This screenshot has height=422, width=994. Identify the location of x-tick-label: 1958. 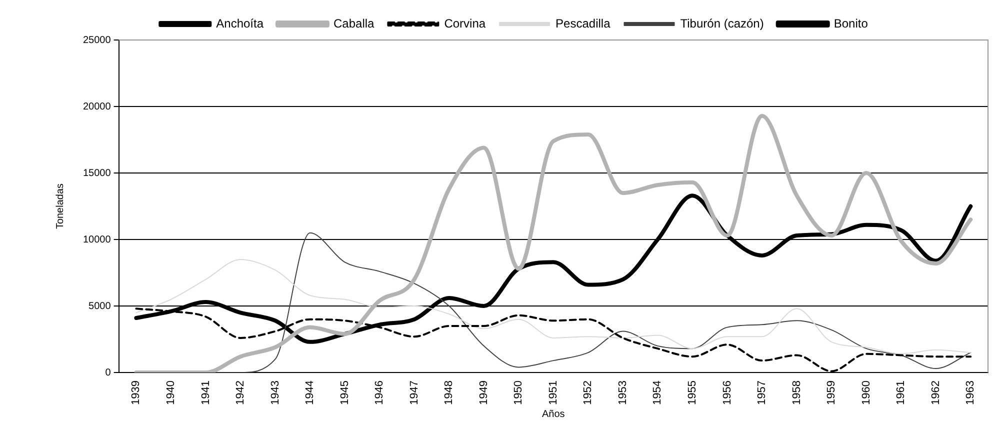
(796, 393).